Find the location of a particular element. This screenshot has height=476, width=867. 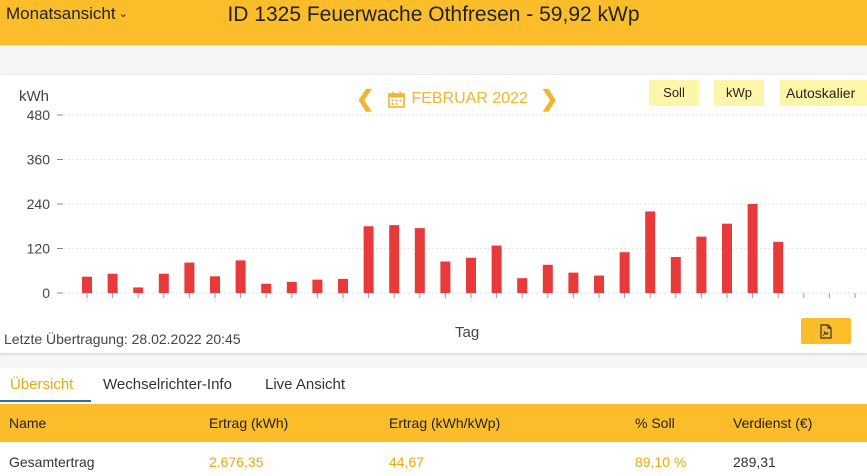

tab-live-view: Live Ansicht is located at coordinates (305, 384).